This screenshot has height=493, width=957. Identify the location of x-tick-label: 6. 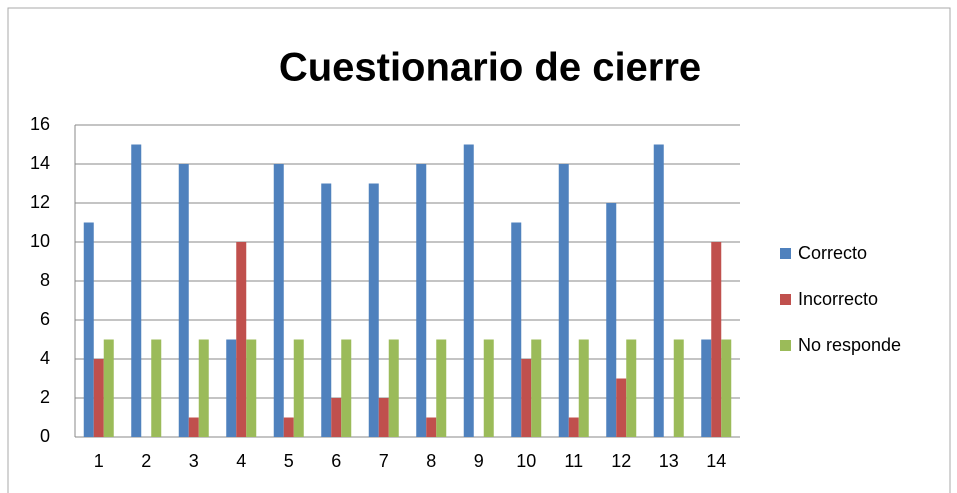
(336, 461).